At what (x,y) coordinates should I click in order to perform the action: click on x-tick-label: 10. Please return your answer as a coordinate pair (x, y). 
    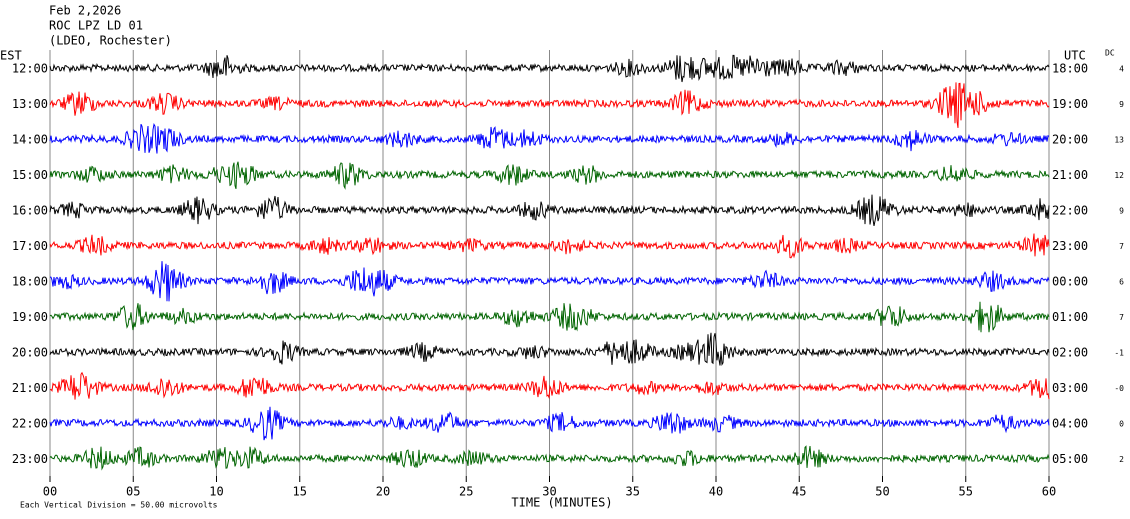
    Looking at the image, I should click on (216, 492).